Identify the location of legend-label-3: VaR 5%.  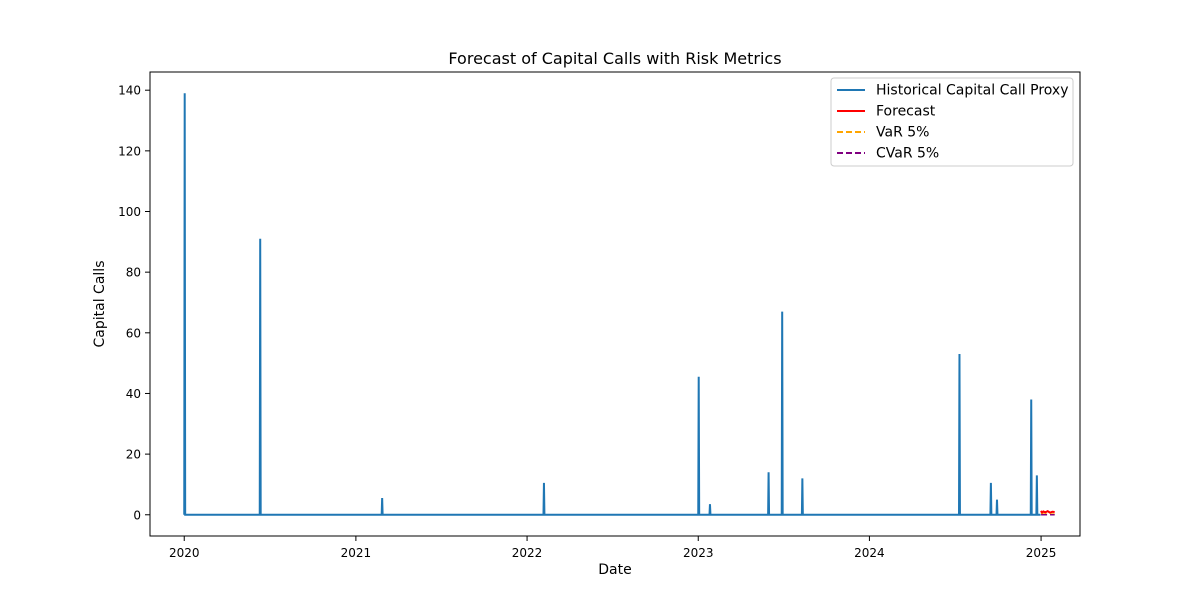
(902, 133).